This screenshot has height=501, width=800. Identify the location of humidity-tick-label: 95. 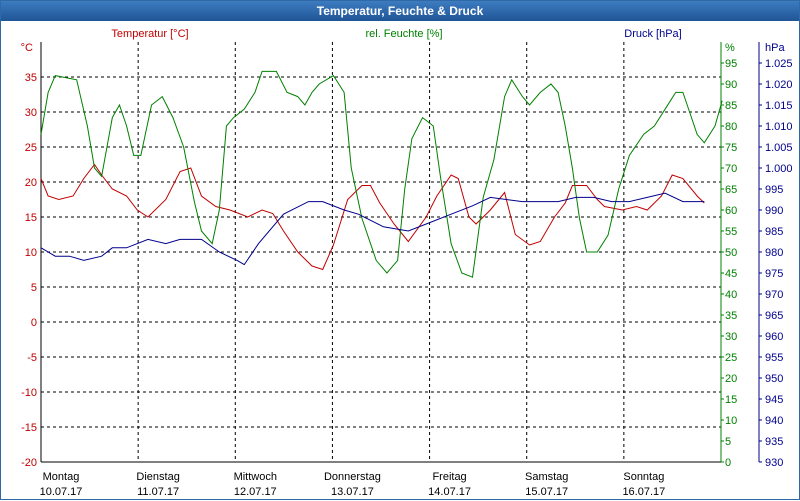
(731, 64).